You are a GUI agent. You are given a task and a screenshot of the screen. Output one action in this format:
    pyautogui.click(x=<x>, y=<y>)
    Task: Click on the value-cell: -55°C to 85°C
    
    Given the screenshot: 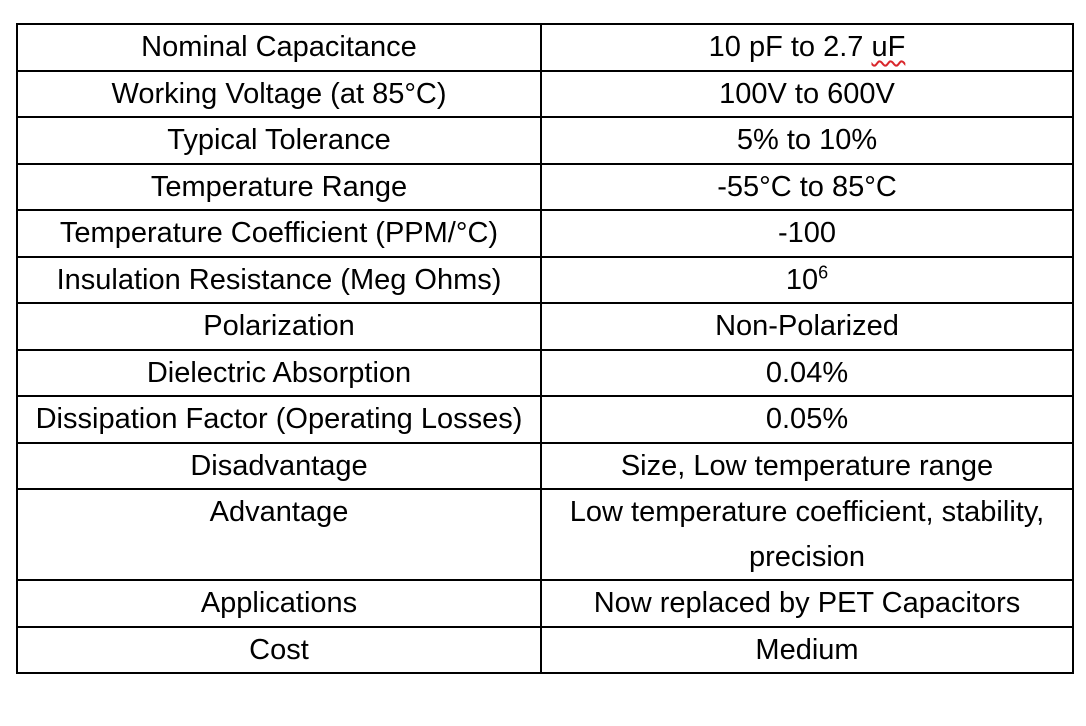 What is the action you would take?
    pyautogui.click(x=807, y=186)
    